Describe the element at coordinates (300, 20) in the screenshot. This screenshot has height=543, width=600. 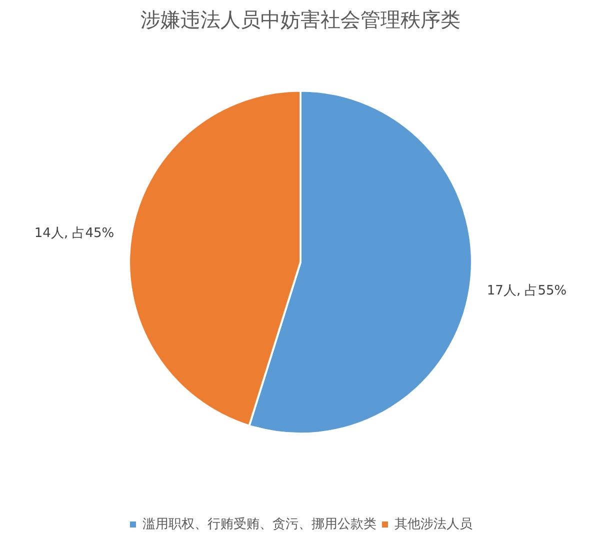
I see `chart-title: 涉嫌违法人员中妨害社会管理秩序类` at that location.